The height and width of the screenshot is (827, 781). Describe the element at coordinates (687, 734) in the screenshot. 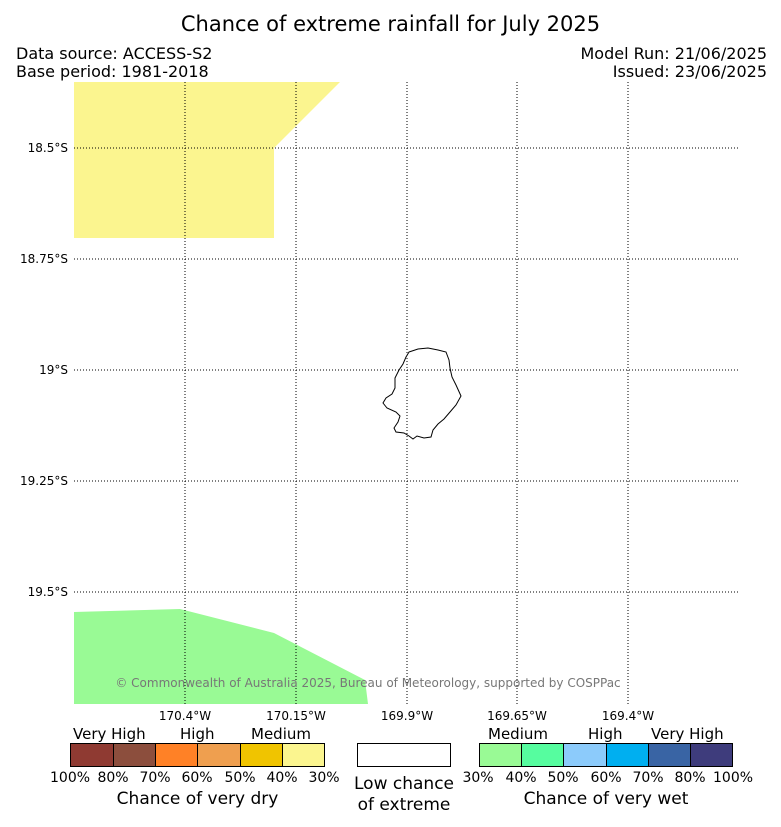

I see `legend-wet-category: Very High` at that location.